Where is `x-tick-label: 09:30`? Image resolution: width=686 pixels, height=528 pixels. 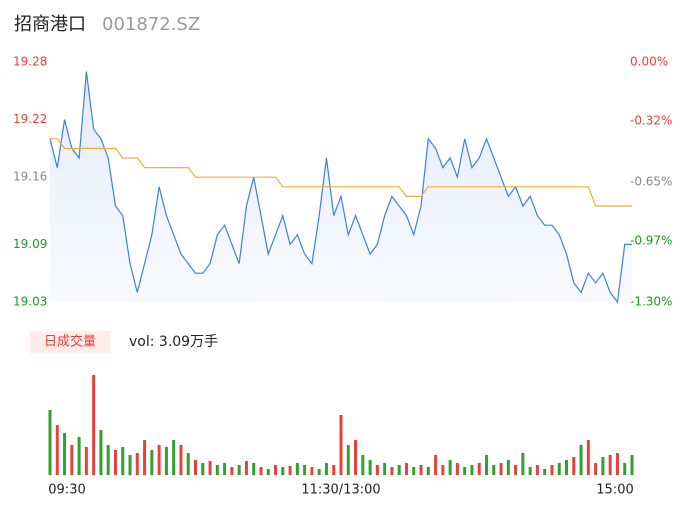 x-tick-label: 09:30 is located at coordinates (66, 490).